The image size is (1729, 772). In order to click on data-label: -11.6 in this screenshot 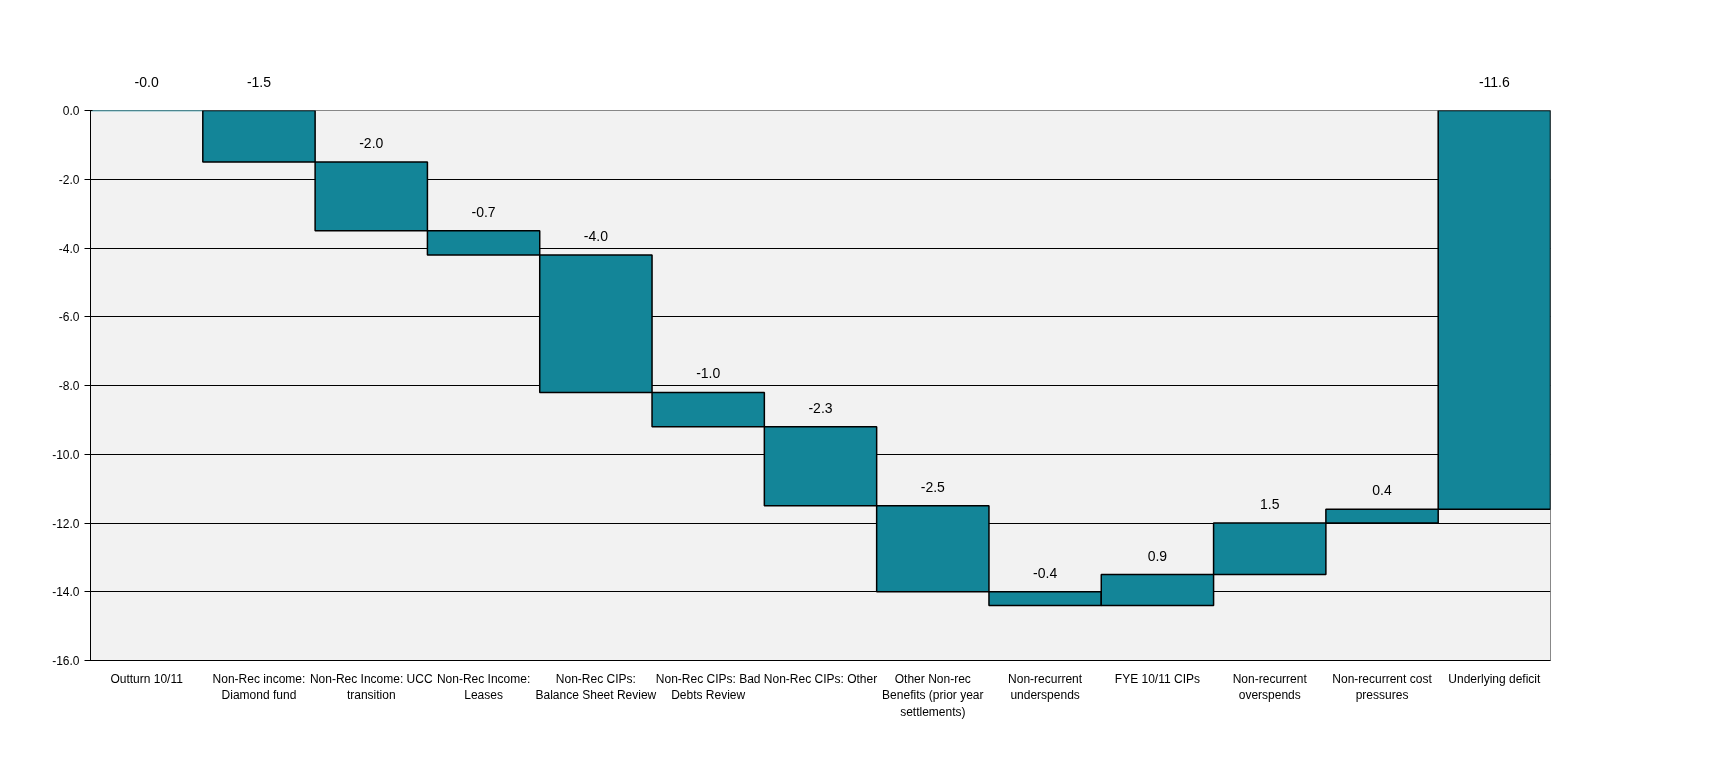, I will do `click(1494, 81)`.